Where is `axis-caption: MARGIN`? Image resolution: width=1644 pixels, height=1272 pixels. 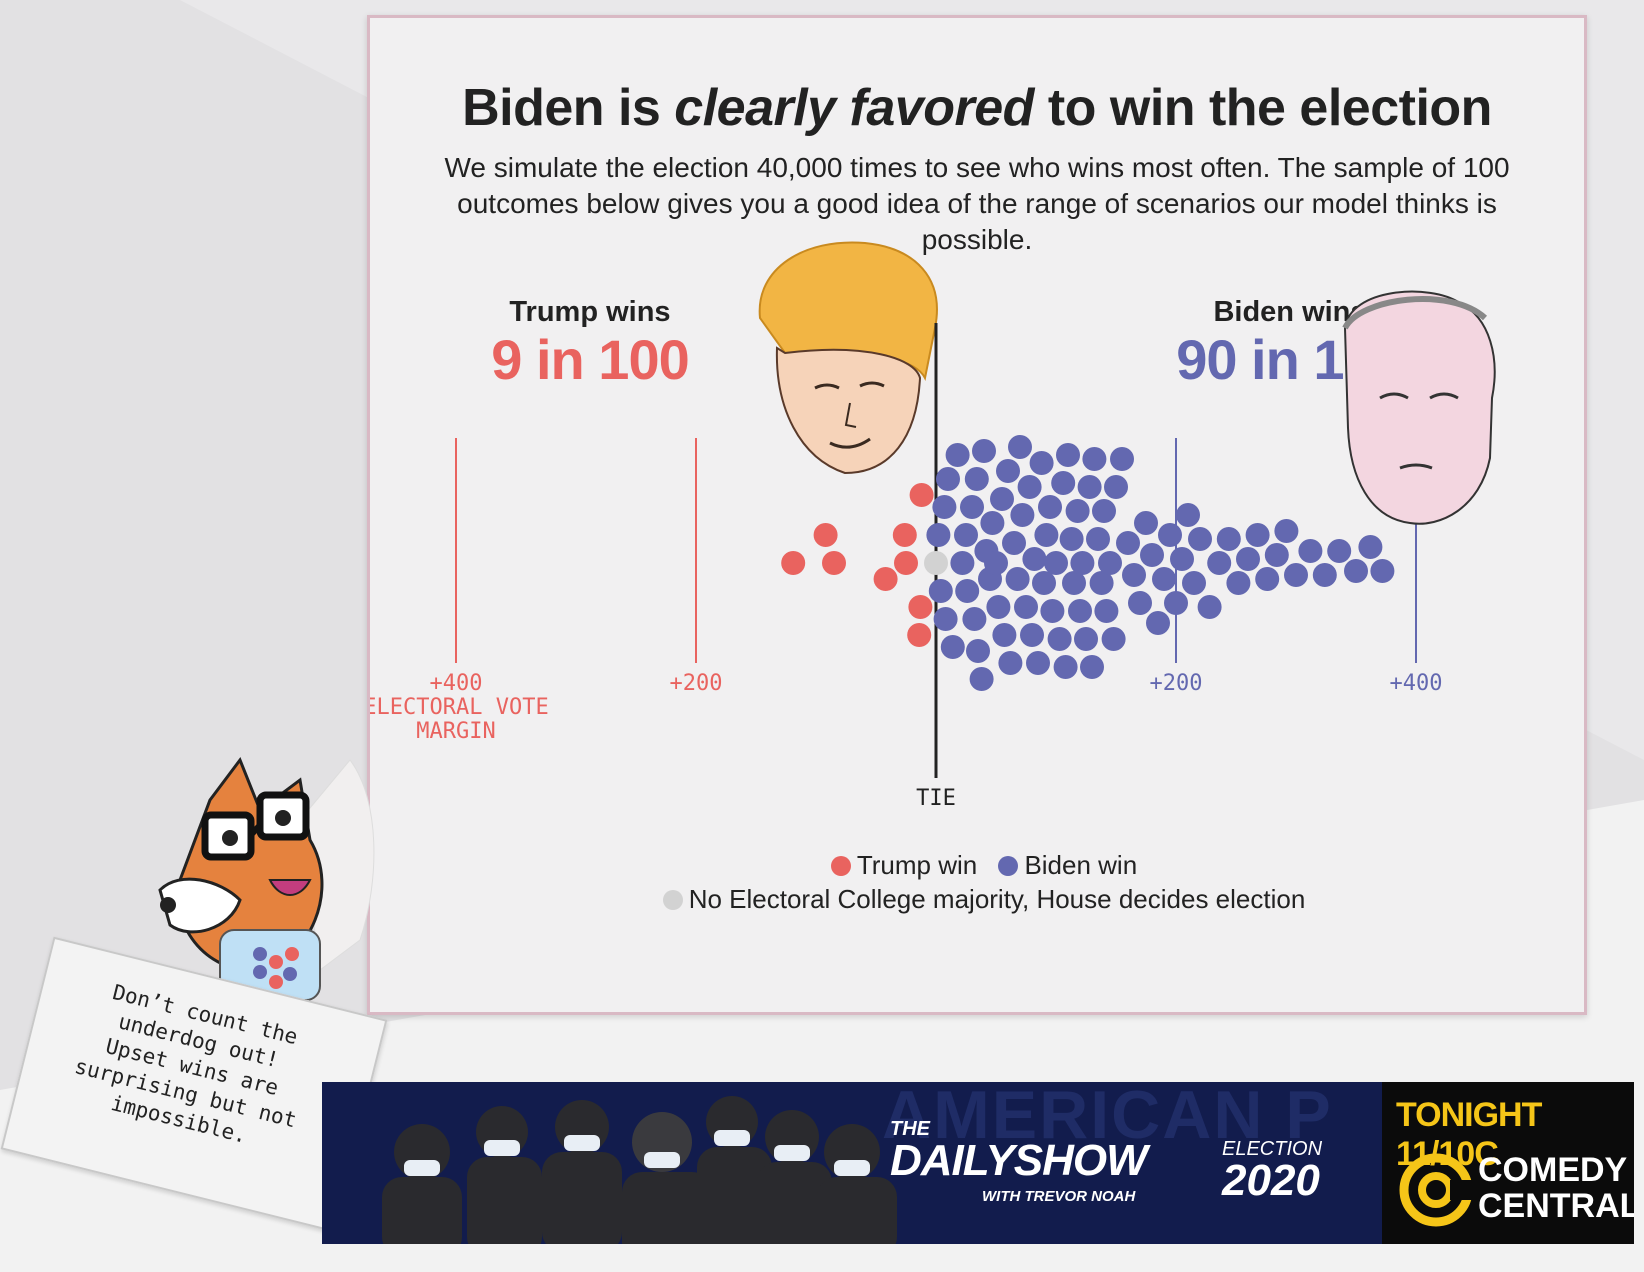
axis-caption: MARGIN is located at coordinates (455, 731).